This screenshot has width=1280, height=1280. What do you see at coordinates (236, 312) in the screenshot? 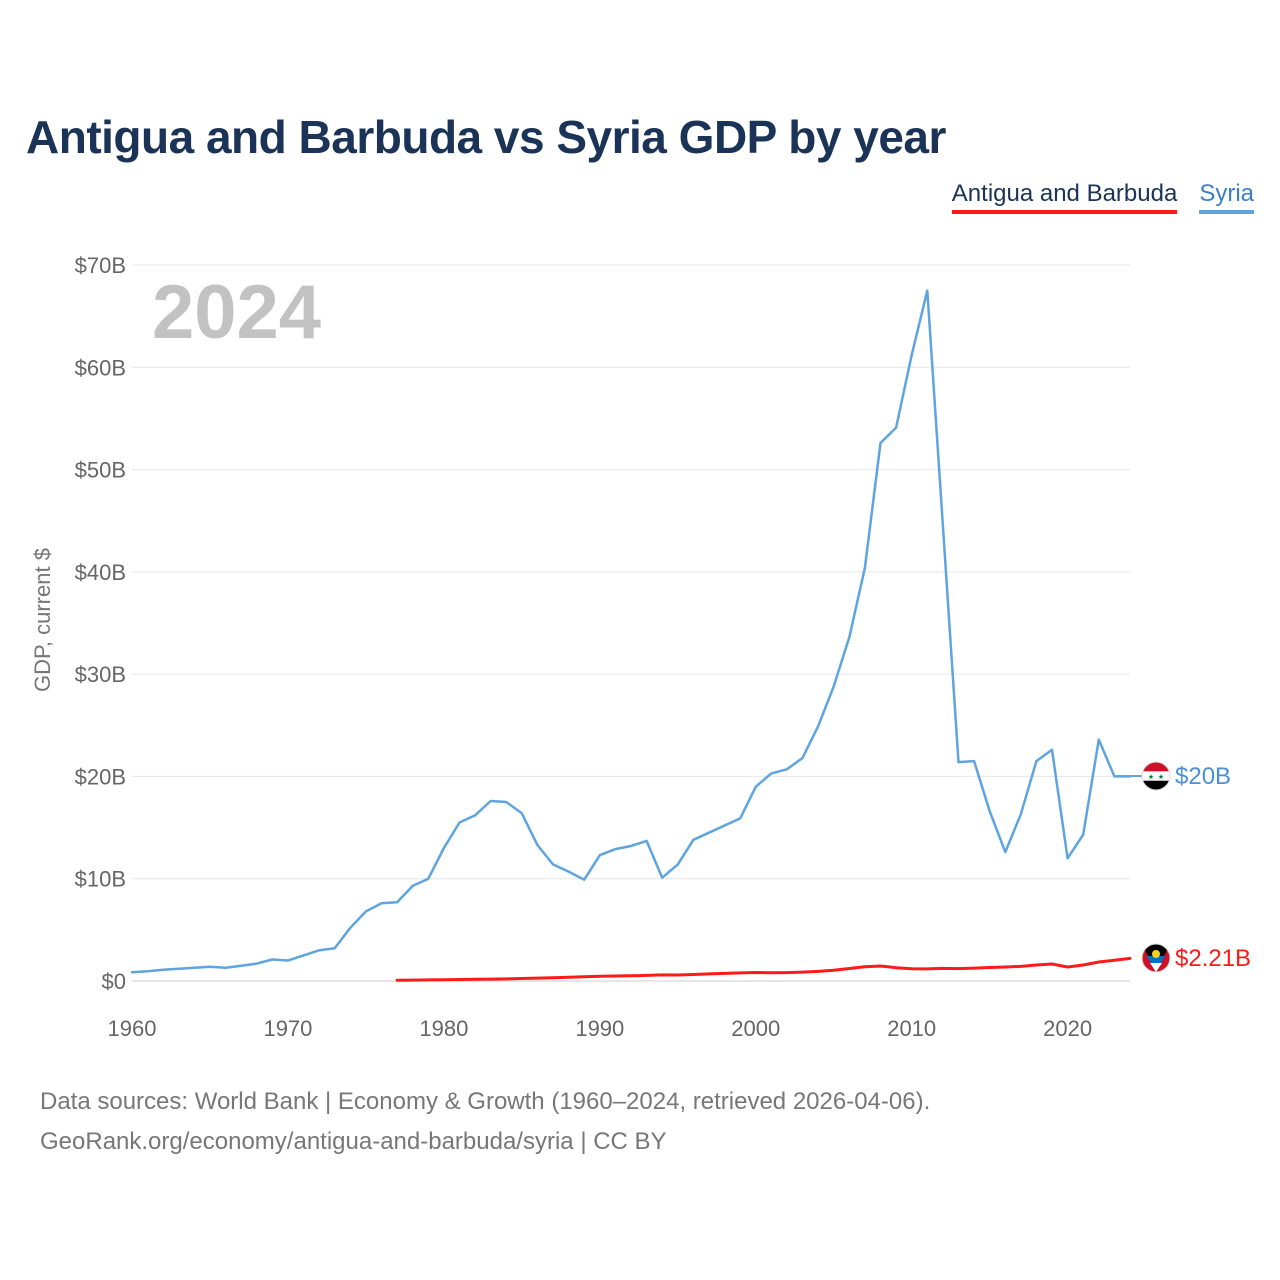
I see `year-label: 2024` at bounding box center [236, 312].